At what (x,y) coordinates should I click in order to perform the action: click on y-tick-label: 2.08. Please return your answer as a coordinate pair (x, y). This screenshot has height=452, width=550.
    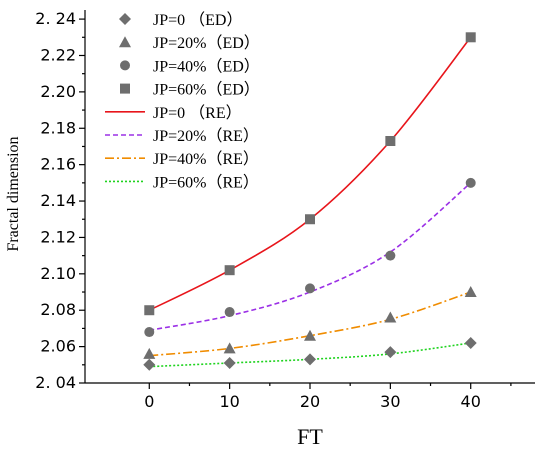
    Looking at the image, I should click on (58, 309).